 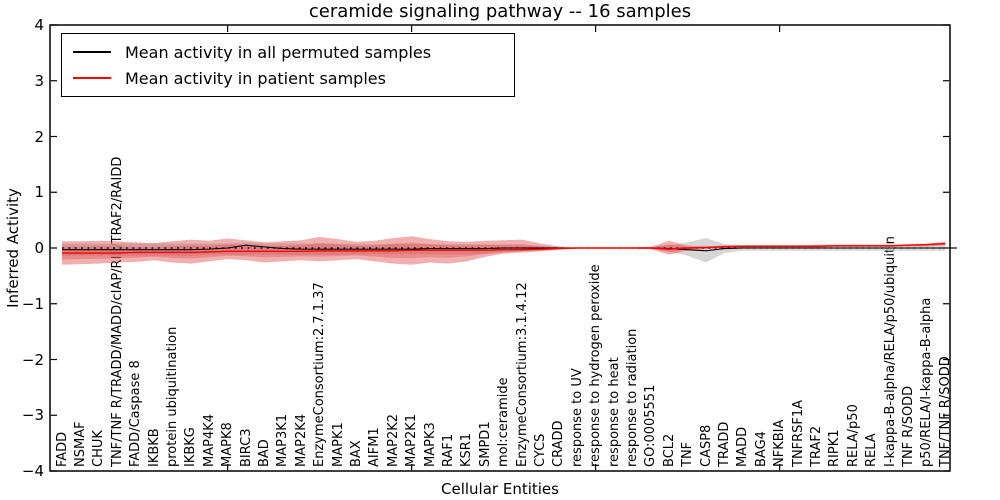 I want to click on y-tick-label: 0, so click(x=39, y=248).